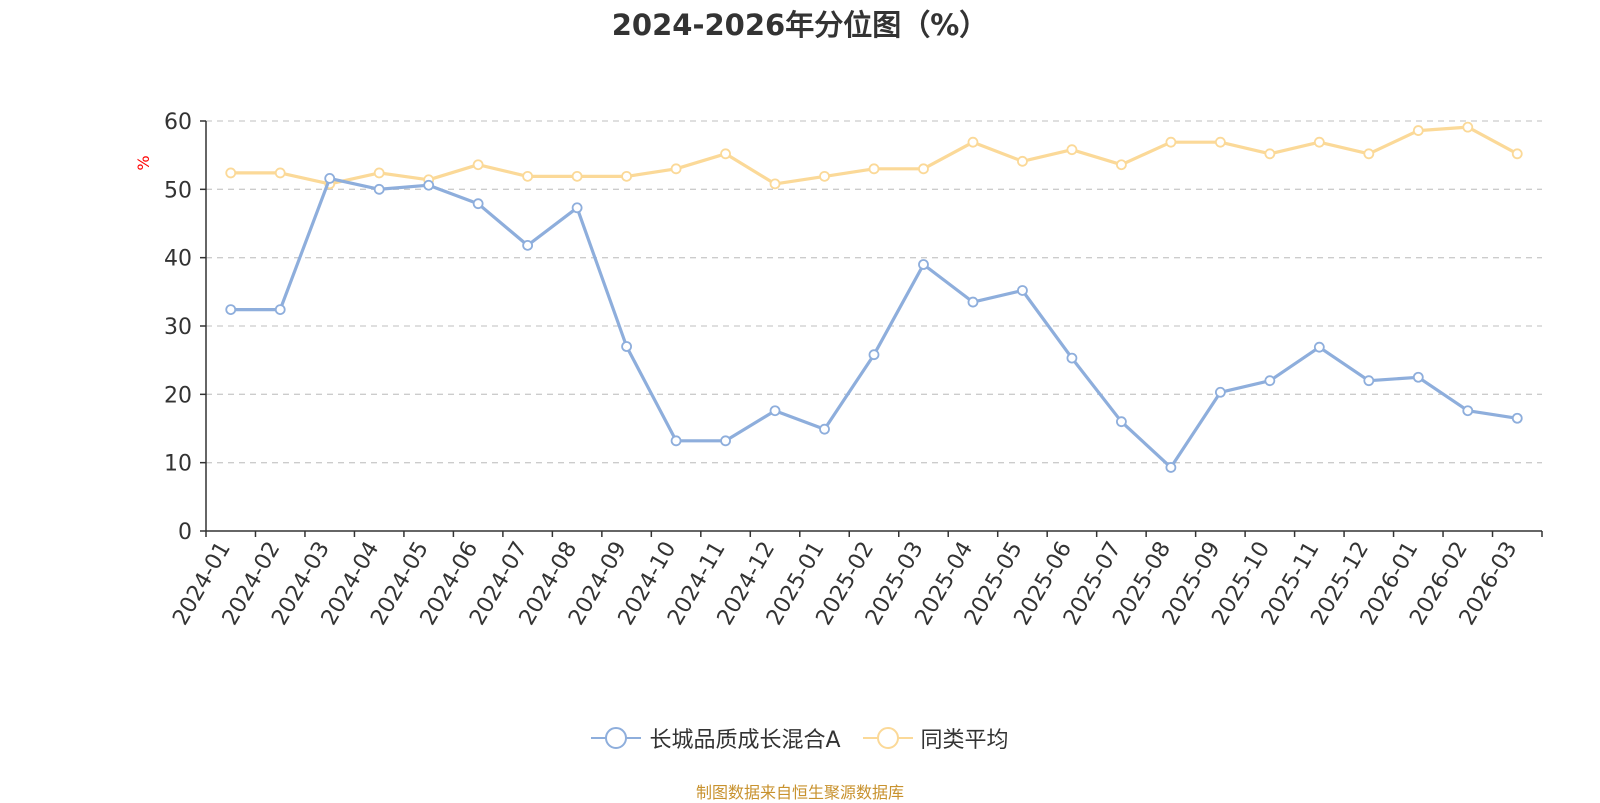 The width and height of the screenshot is (1600, 803). Describe the element at coordinates (178, 122) in the screenshot. I see `y-tick-label: 60` at that location.